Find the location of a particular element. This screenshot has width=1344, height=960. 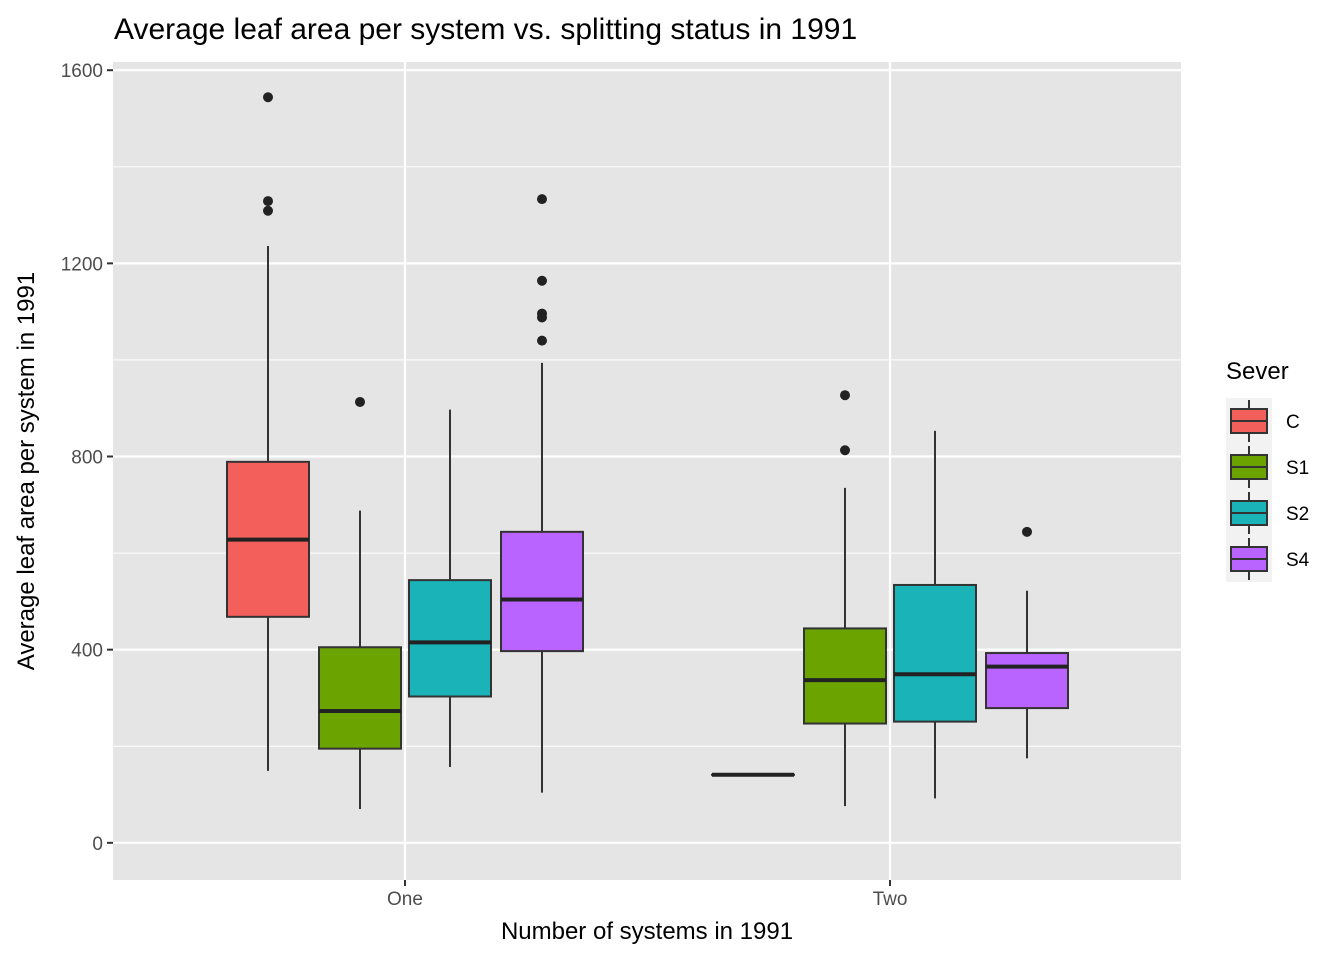

legend-label: S1 is located at coordinates (1297, 468).